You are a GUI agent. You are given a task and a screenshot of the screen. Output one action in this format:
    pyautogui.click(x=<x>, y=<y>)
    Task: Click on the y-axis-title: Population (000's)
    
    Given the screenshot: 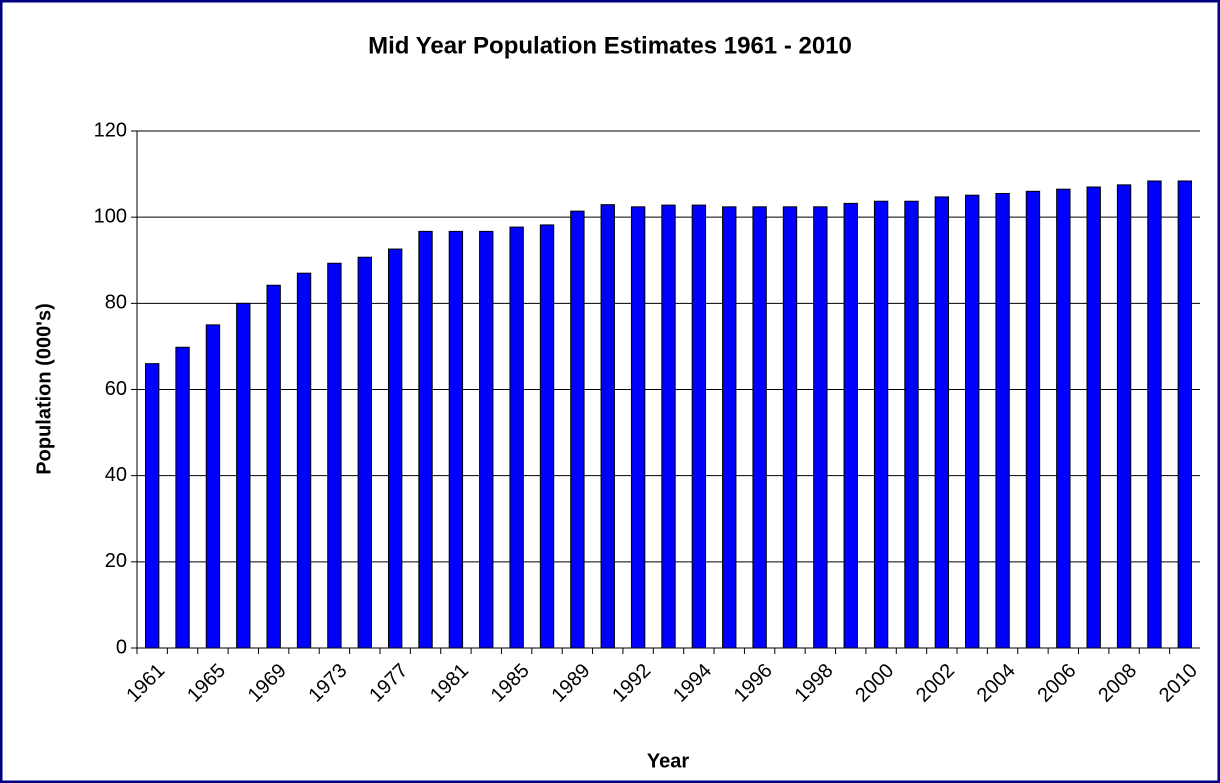 What is the action you would take?
    pyautogui.click(x=44, y=388)
    